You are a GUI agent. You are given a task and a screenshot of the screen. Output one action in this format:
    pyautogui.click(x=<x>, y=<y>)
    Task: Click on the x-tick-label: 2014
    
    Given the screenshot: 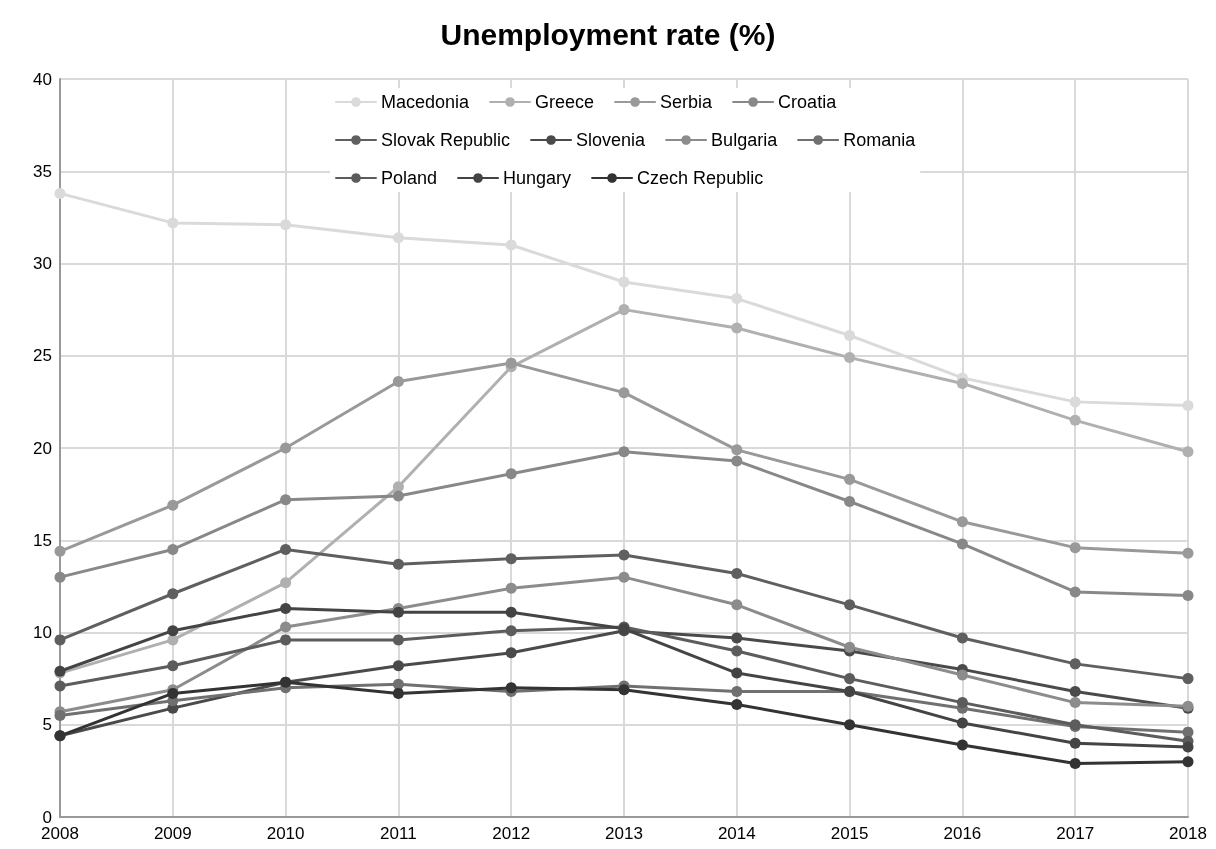 What is the action you would take?
    pyautogui.click(x=736, y=833)
    